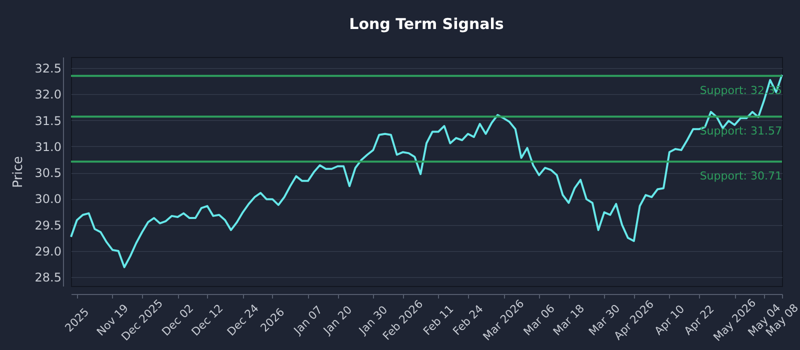 The height and width of the screenshot is (350, 800). I want to click on y-tick-label: 29.0, so click(48, 251).